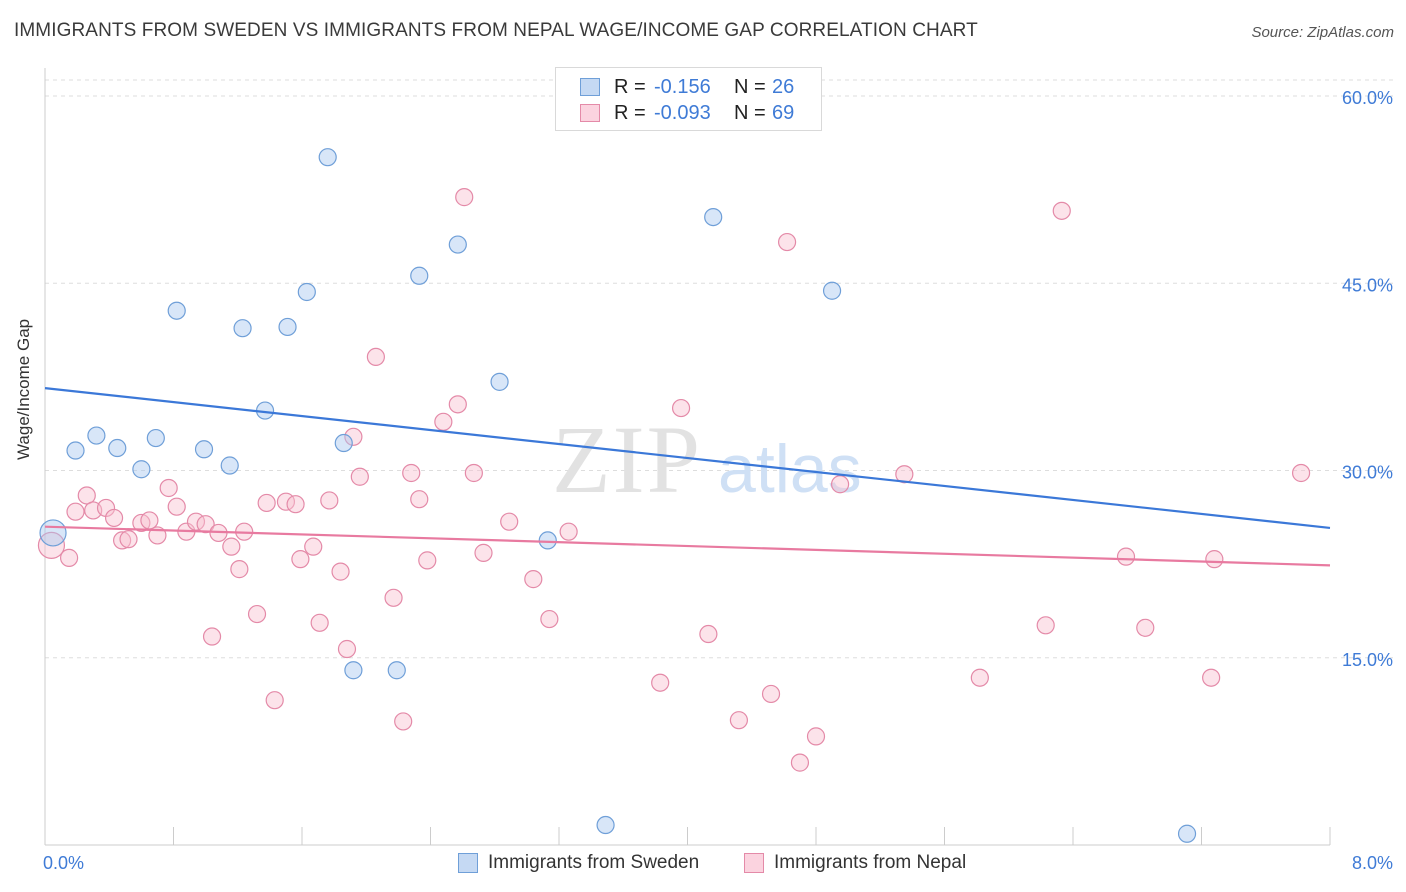 This screenshot has height=892, width=1406. I want to click on bottom-legend-swatch-nepal, so click(754, 863).